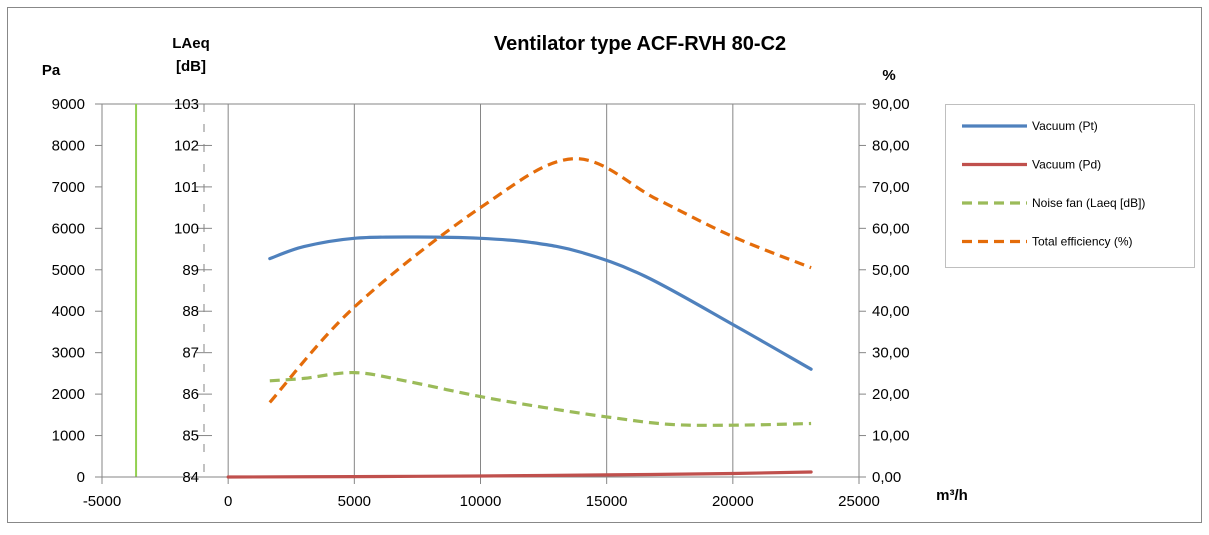 Image resolution: width=1209 pixels, height=535 pixels. What do you see at coordinates (68, 436) in the screenshot?
I see `left-tick-label: 1000` at bounding box center [68, 436].